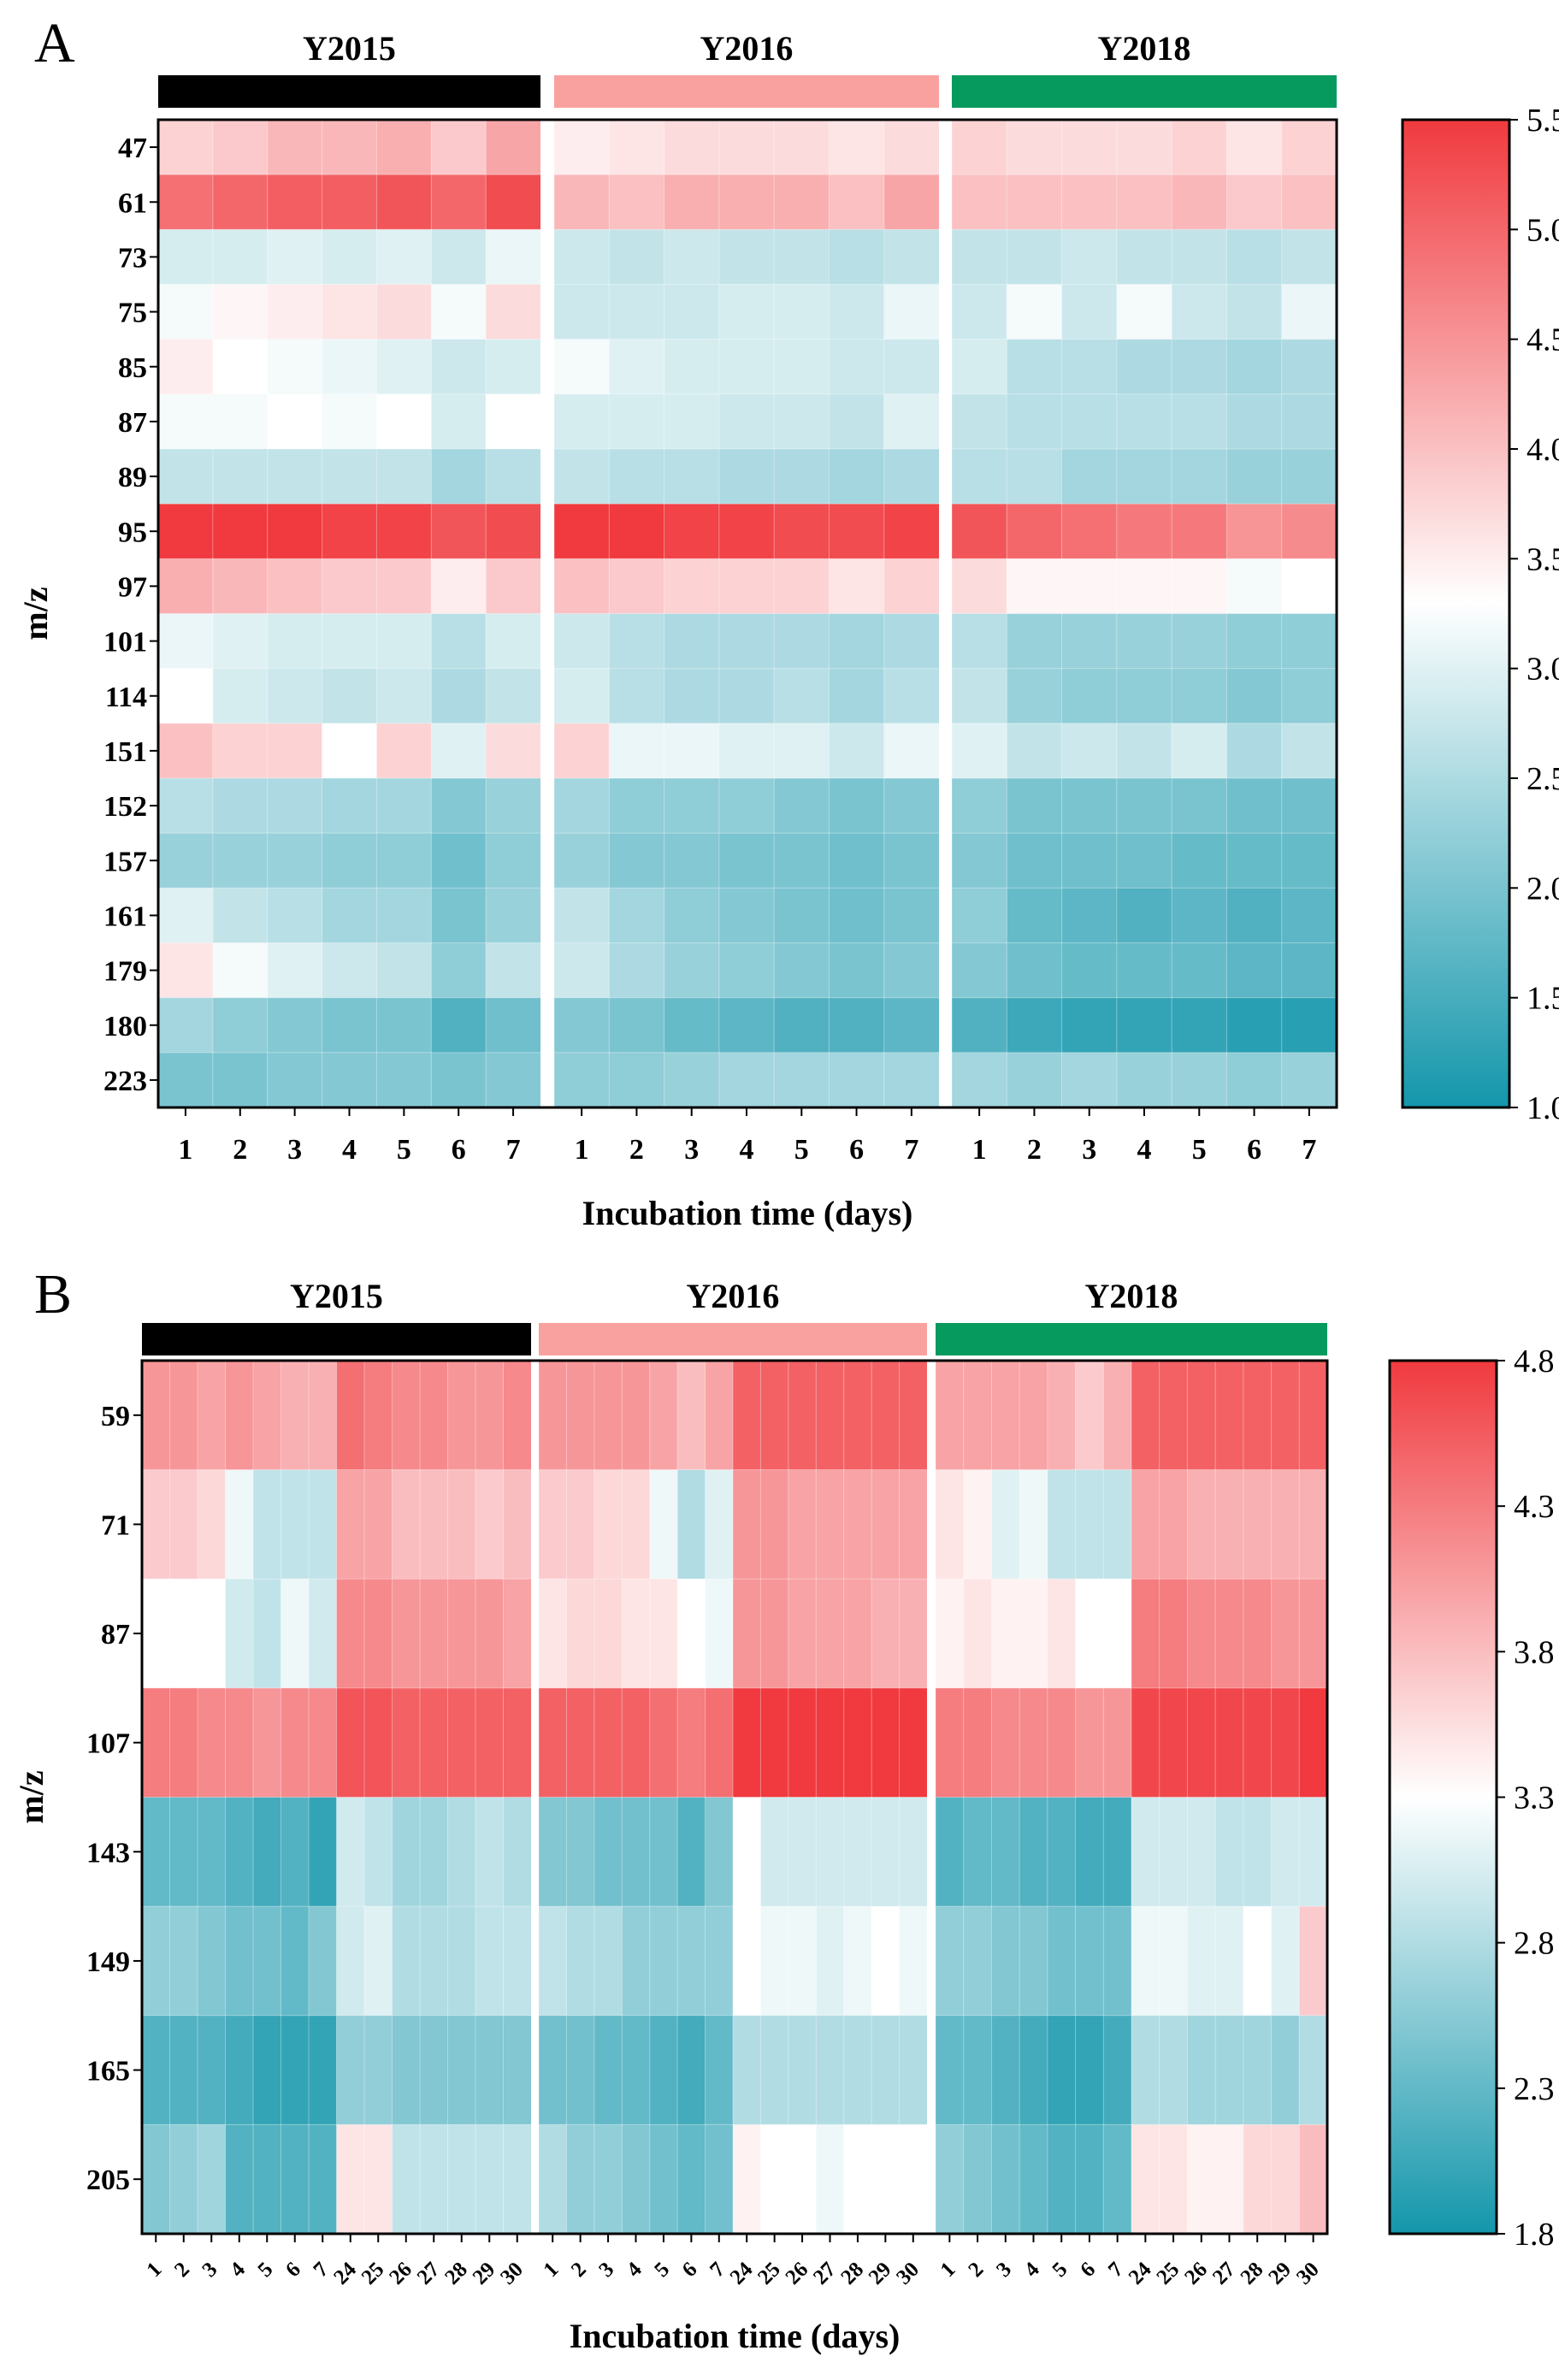  What do you see at coordinates (240, 1150) in the screenshot?
I see `x-tick-label: 2` at bounding box center [240, 1150].